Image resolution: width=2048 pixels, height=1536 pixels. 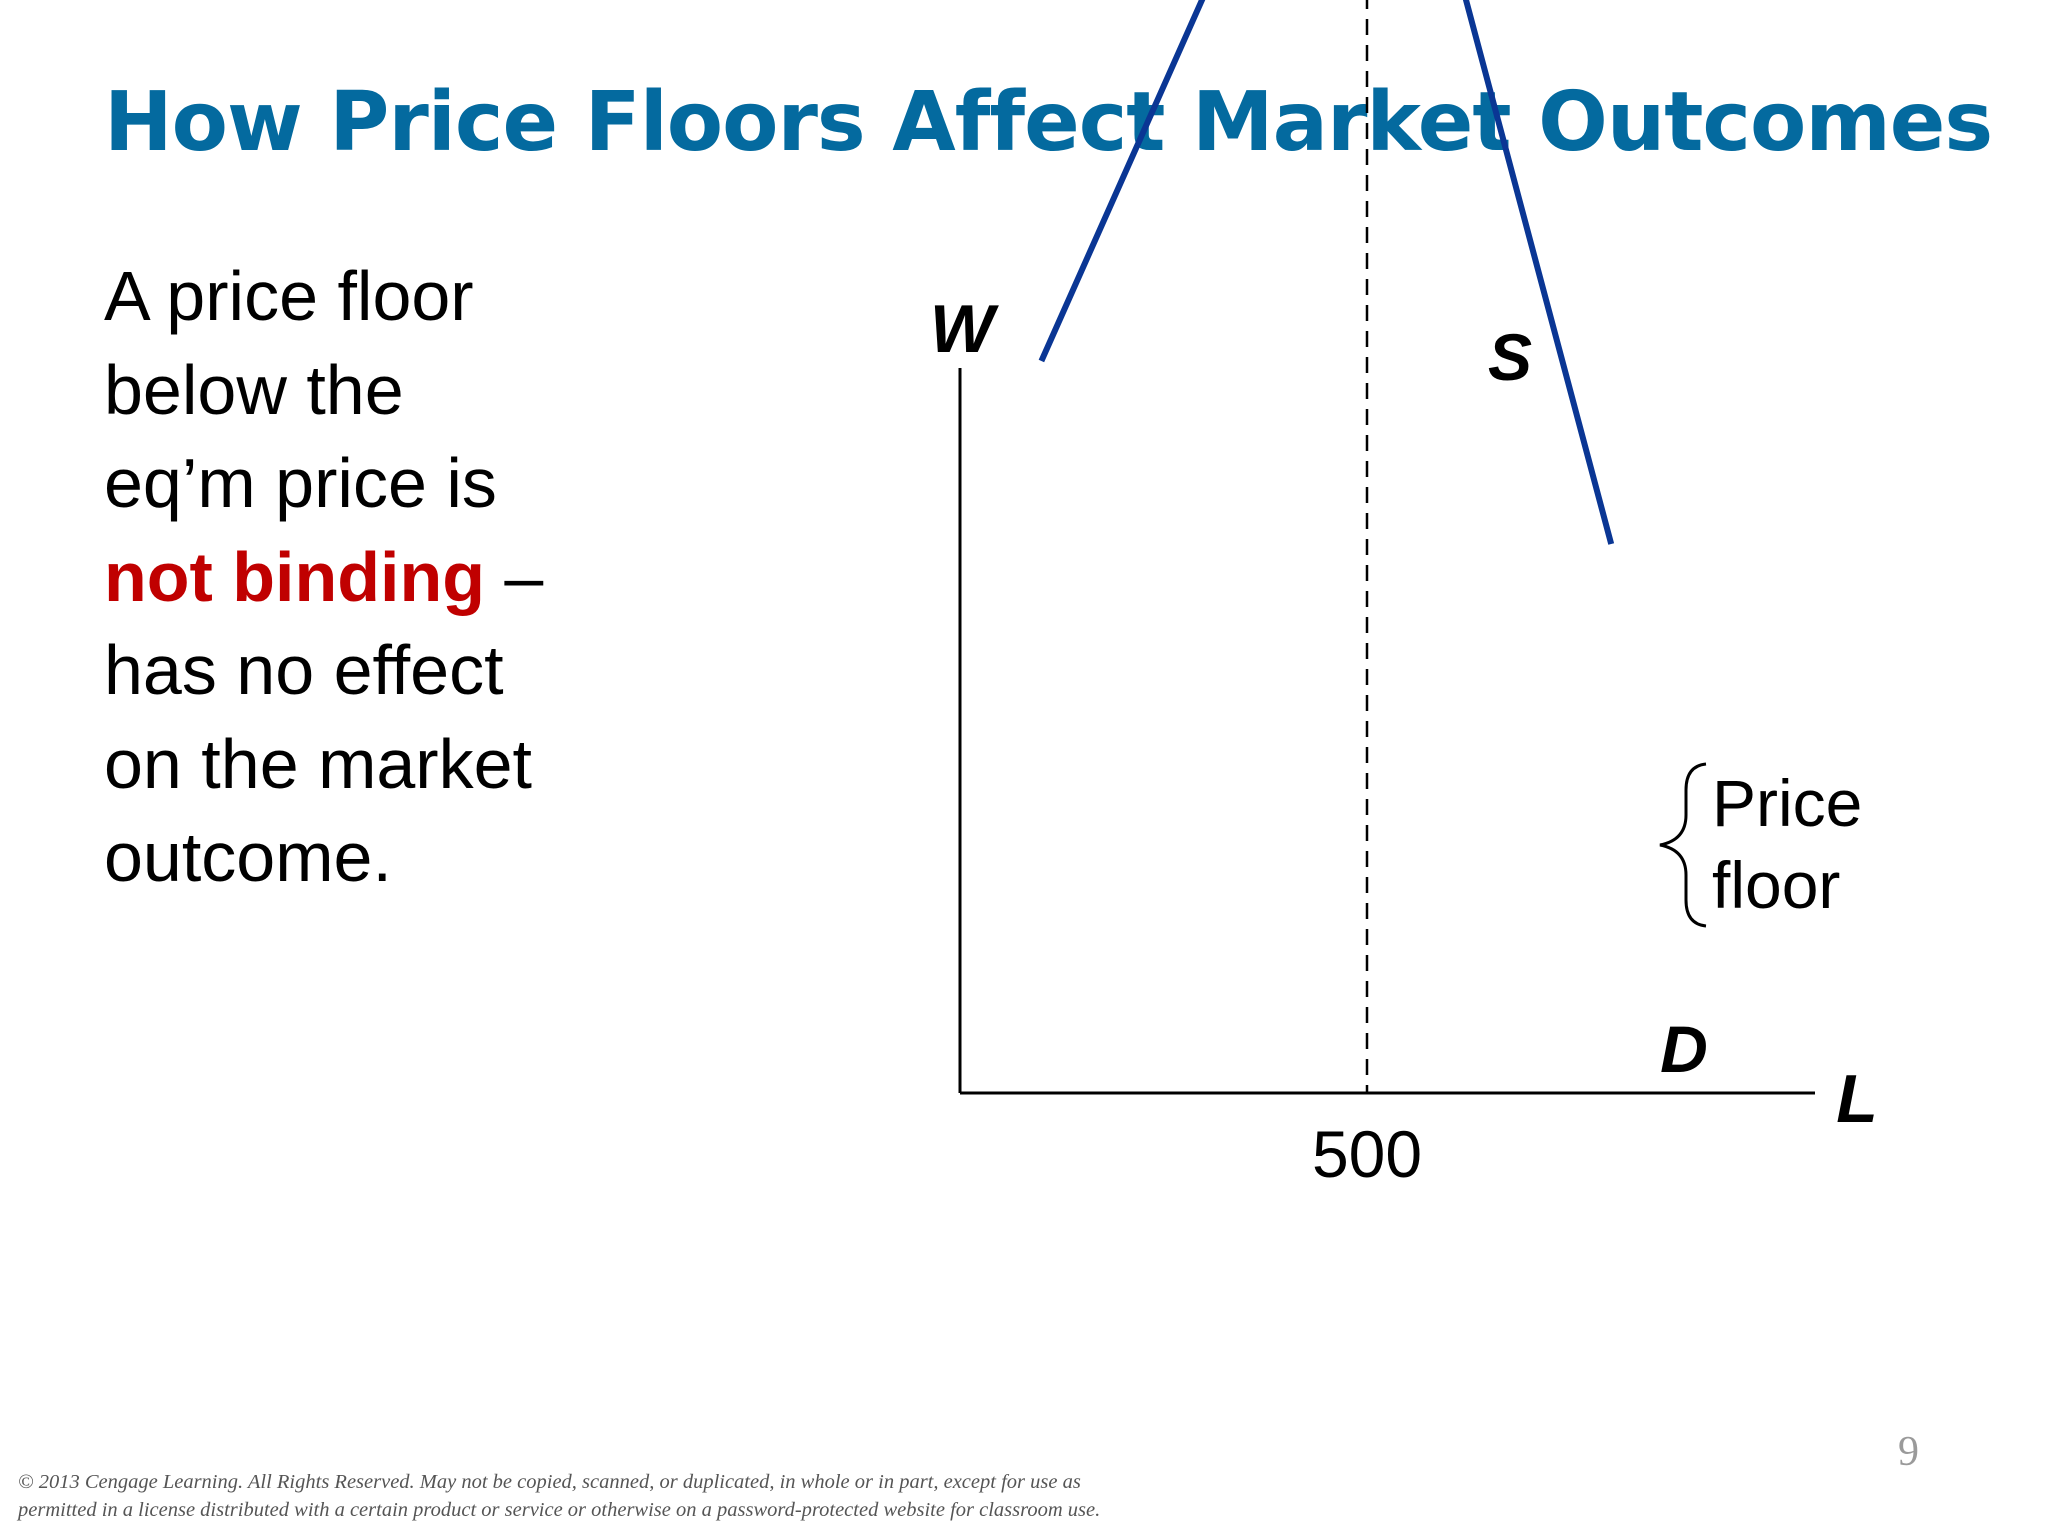 What do you see at coordinates (1857, 1099) in the screenshot?
I see `x-axis-label: L` at bounding box center [1857, 1099].